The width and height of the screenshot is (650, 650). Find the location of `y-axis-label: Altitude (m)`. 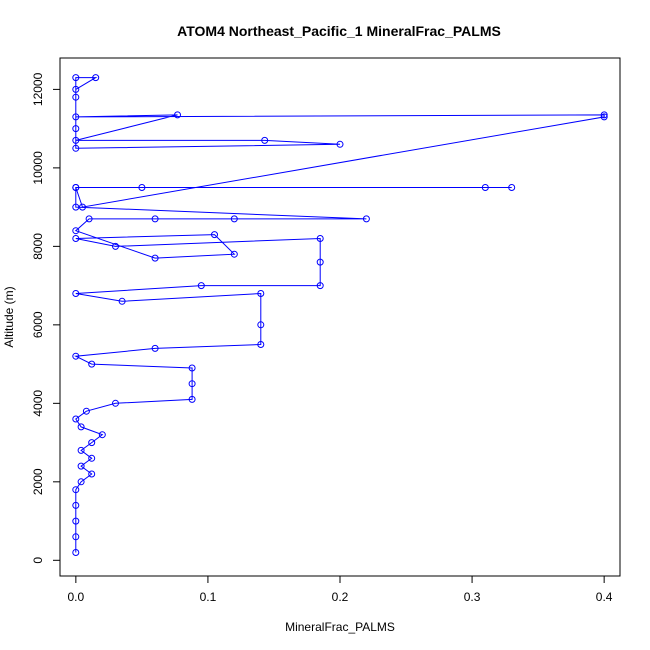

y-axis-label: Altitude (m) is located at coordinates (9, 316).